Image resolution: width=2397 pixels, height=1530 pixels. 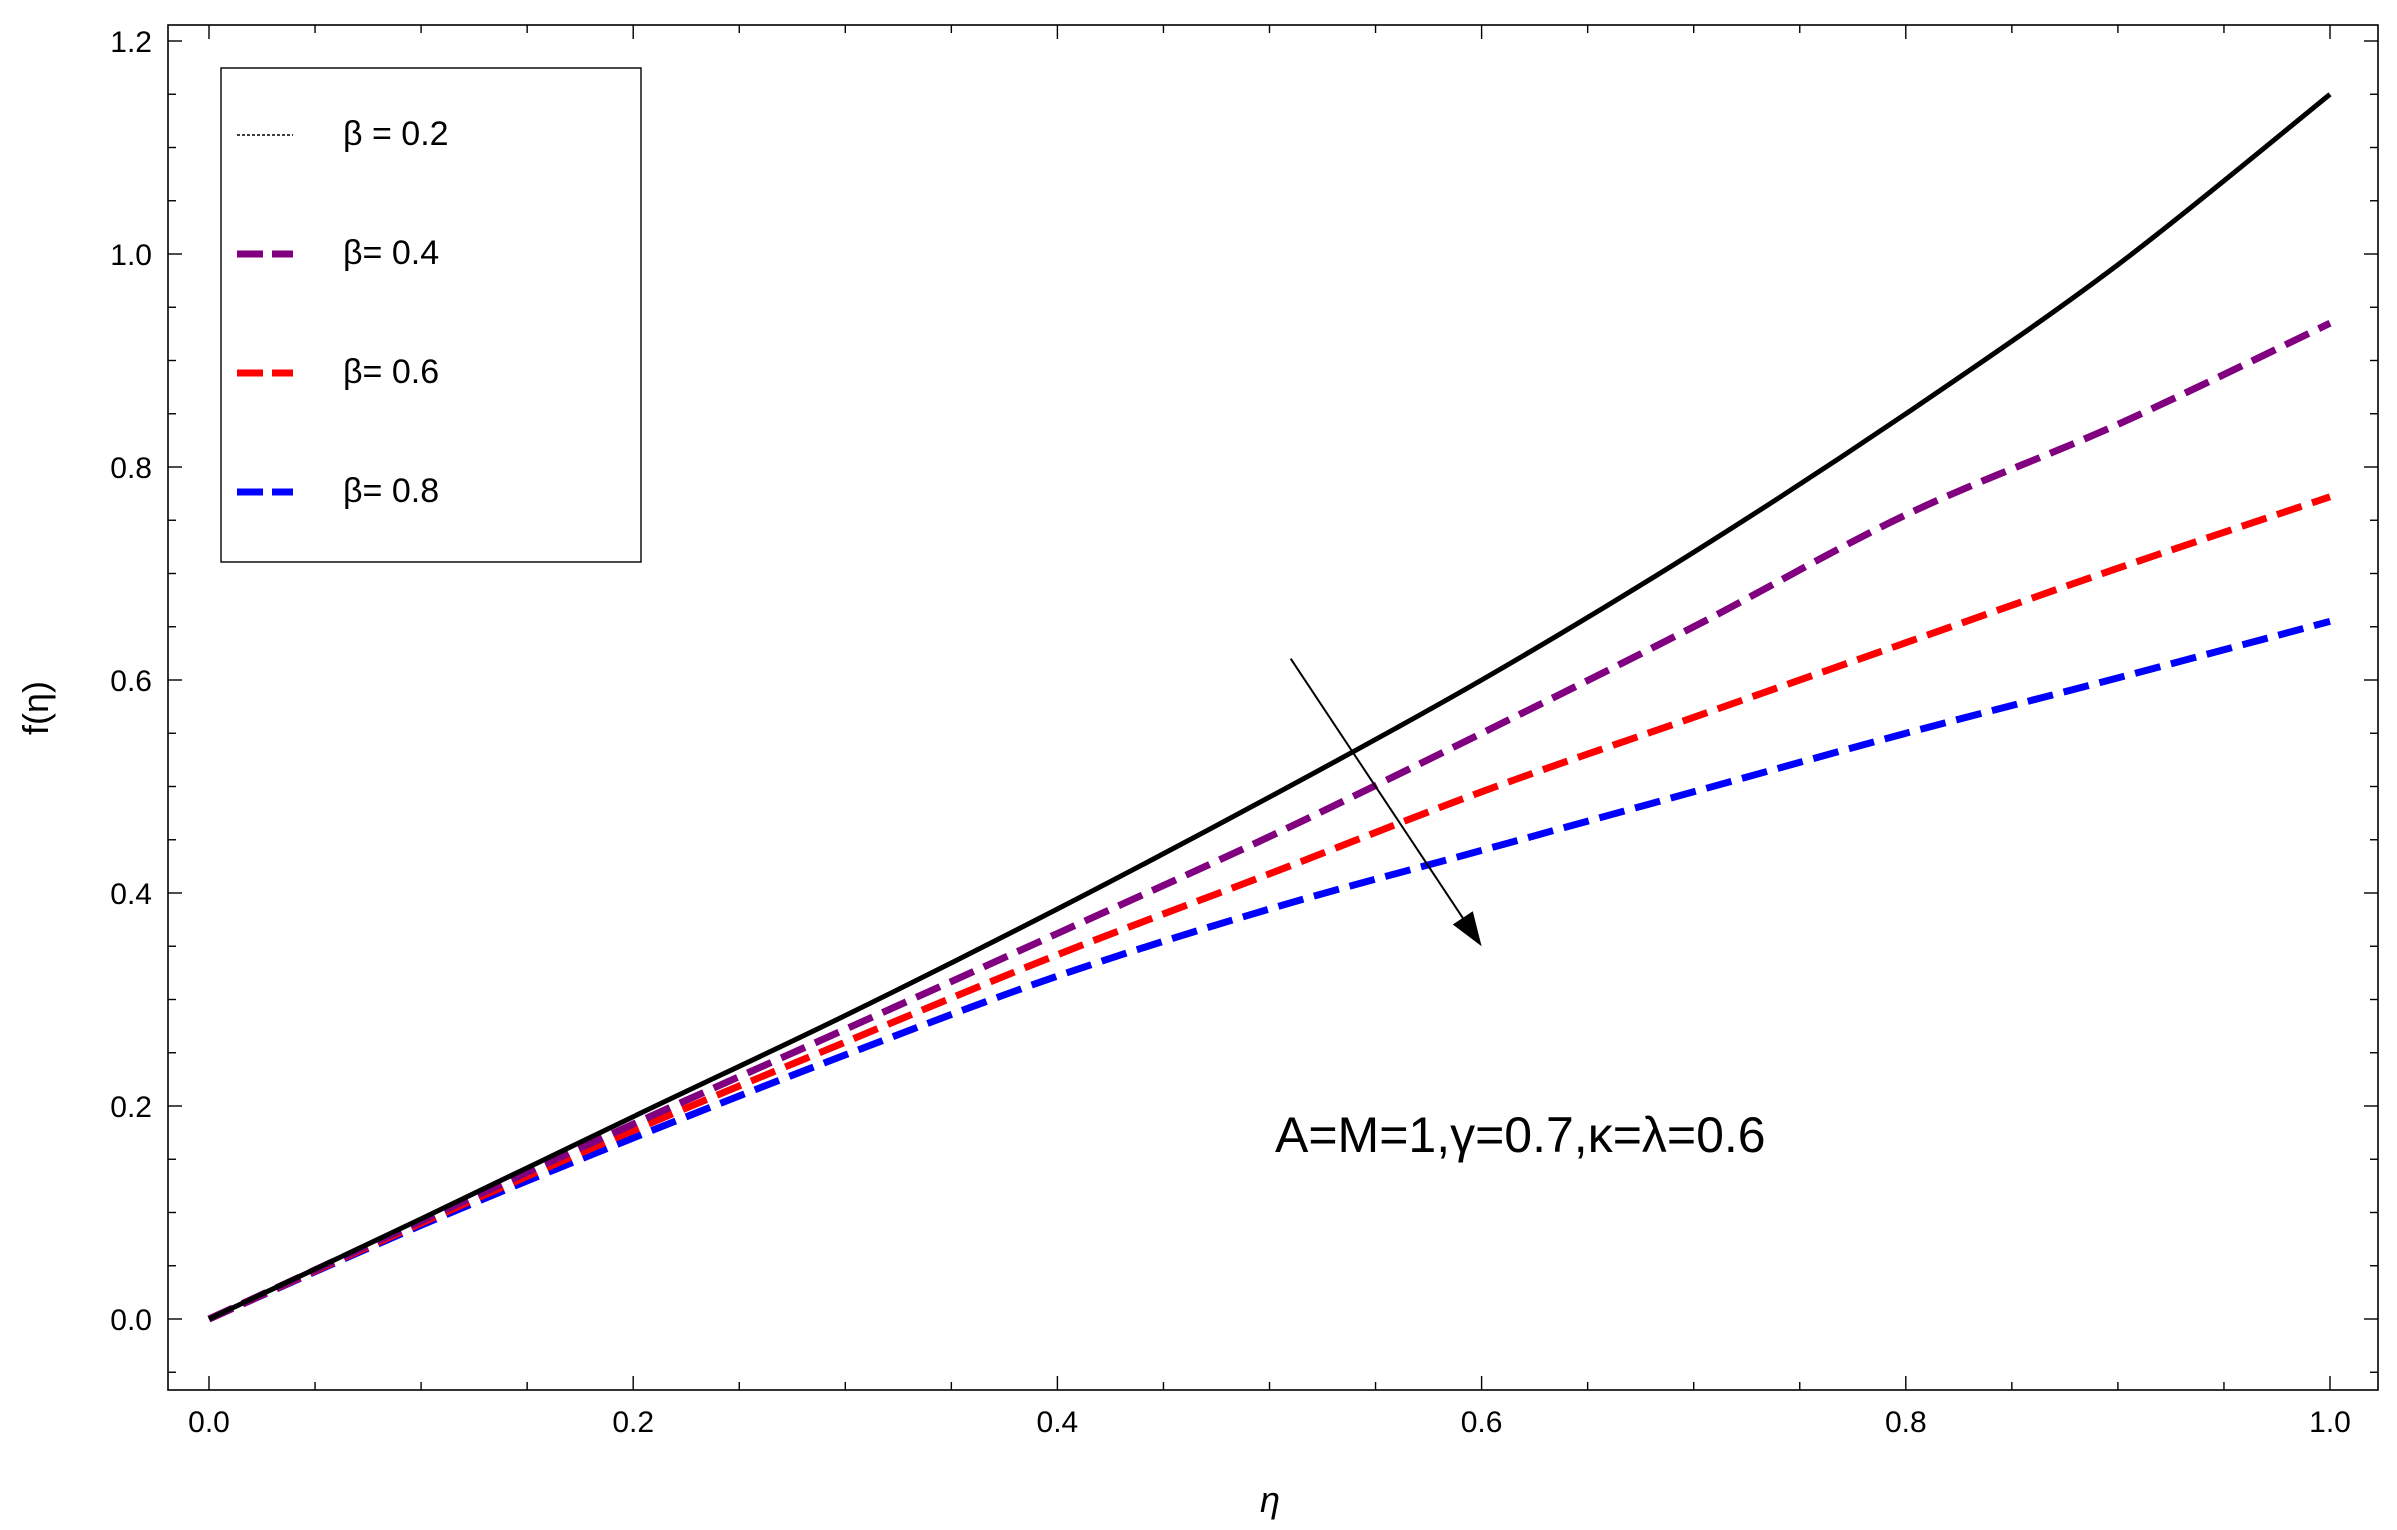 I want to click on arrow-head, so click(x=1467, y=929).